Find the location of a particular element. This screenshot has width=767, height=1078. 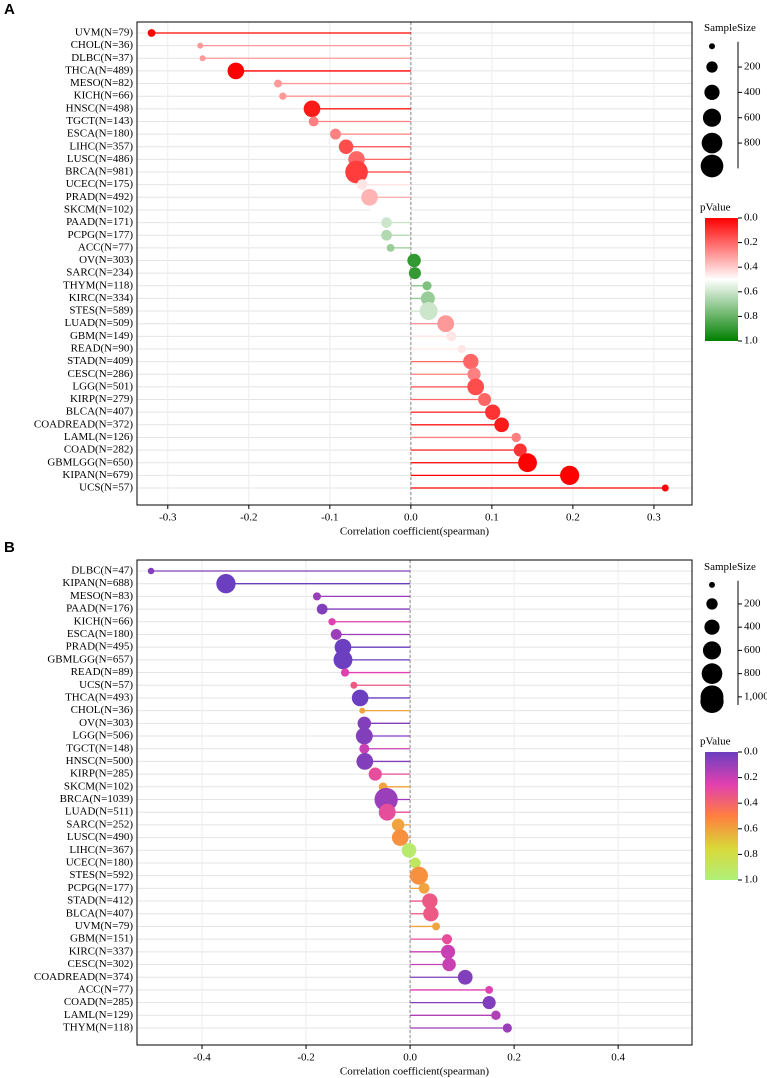

category-label: DLBC(N=47) is located at coordinates (102, 571).